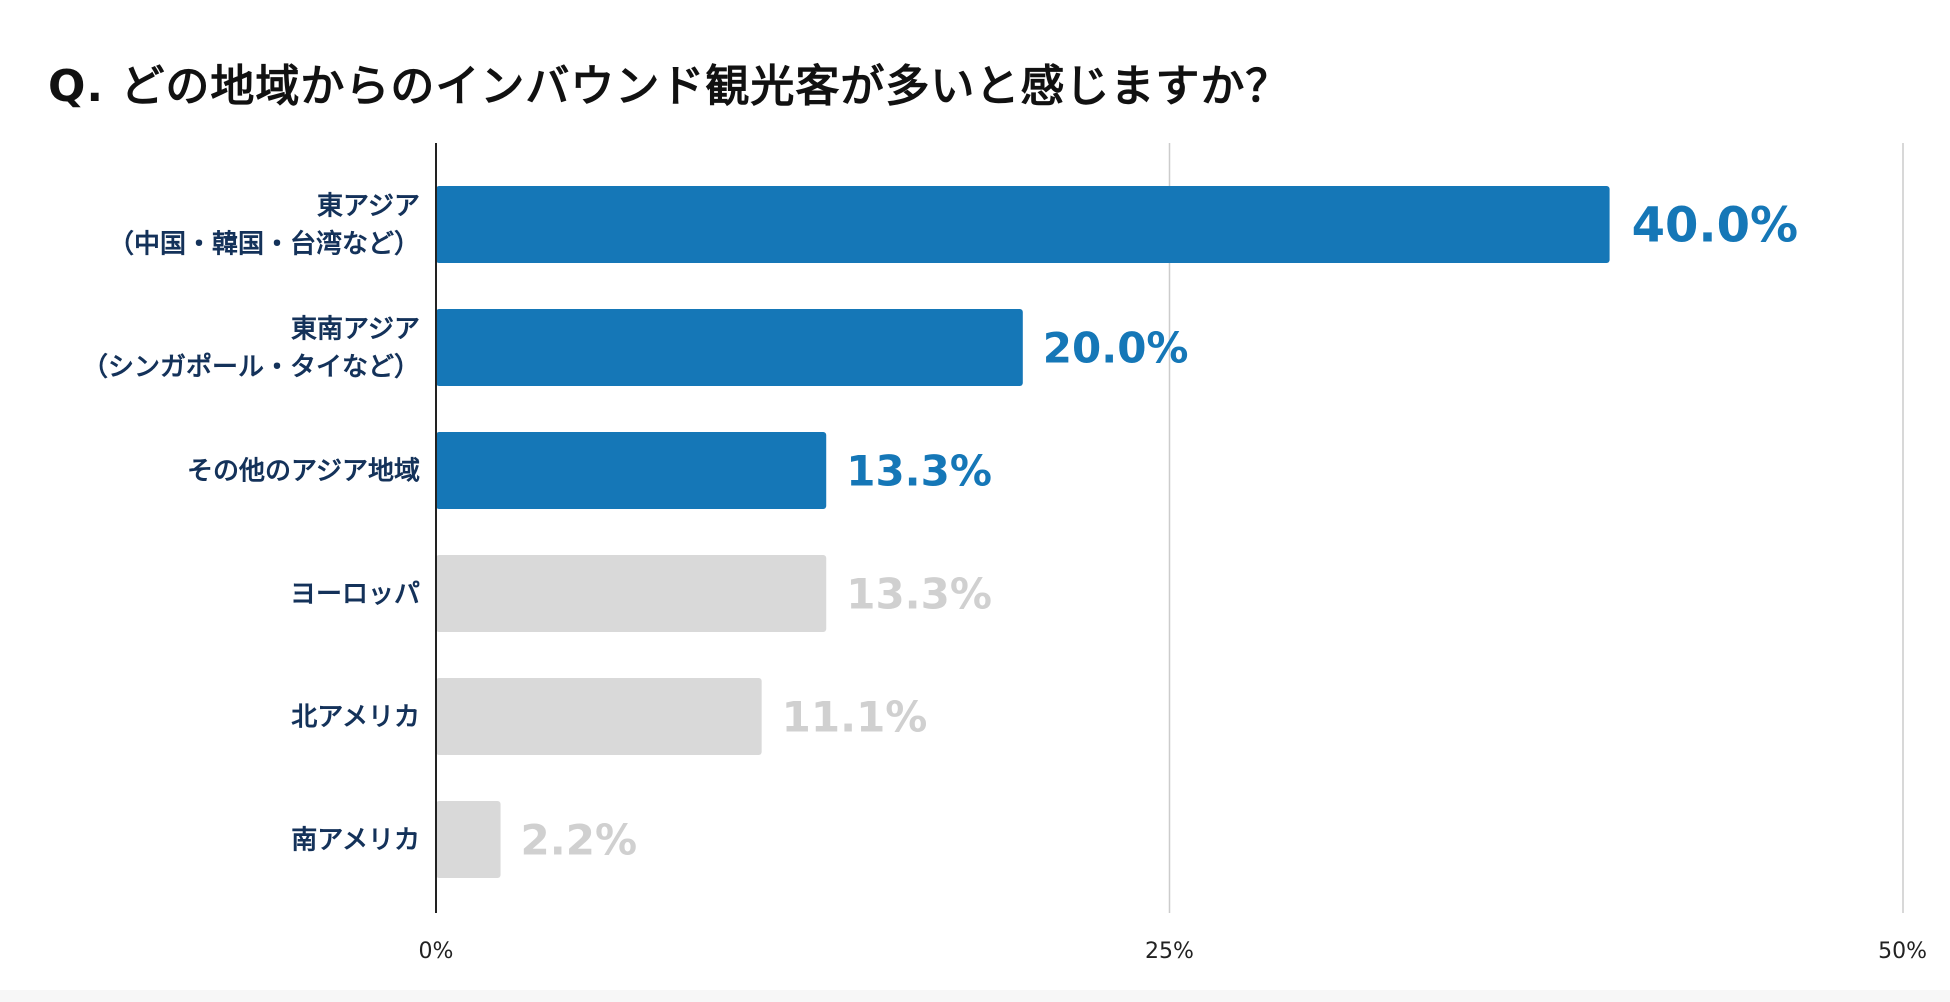  I want to click on chart-title: Q. どの地域からのインバウンド観光客が多いと感じますか？, so click(669, 86).